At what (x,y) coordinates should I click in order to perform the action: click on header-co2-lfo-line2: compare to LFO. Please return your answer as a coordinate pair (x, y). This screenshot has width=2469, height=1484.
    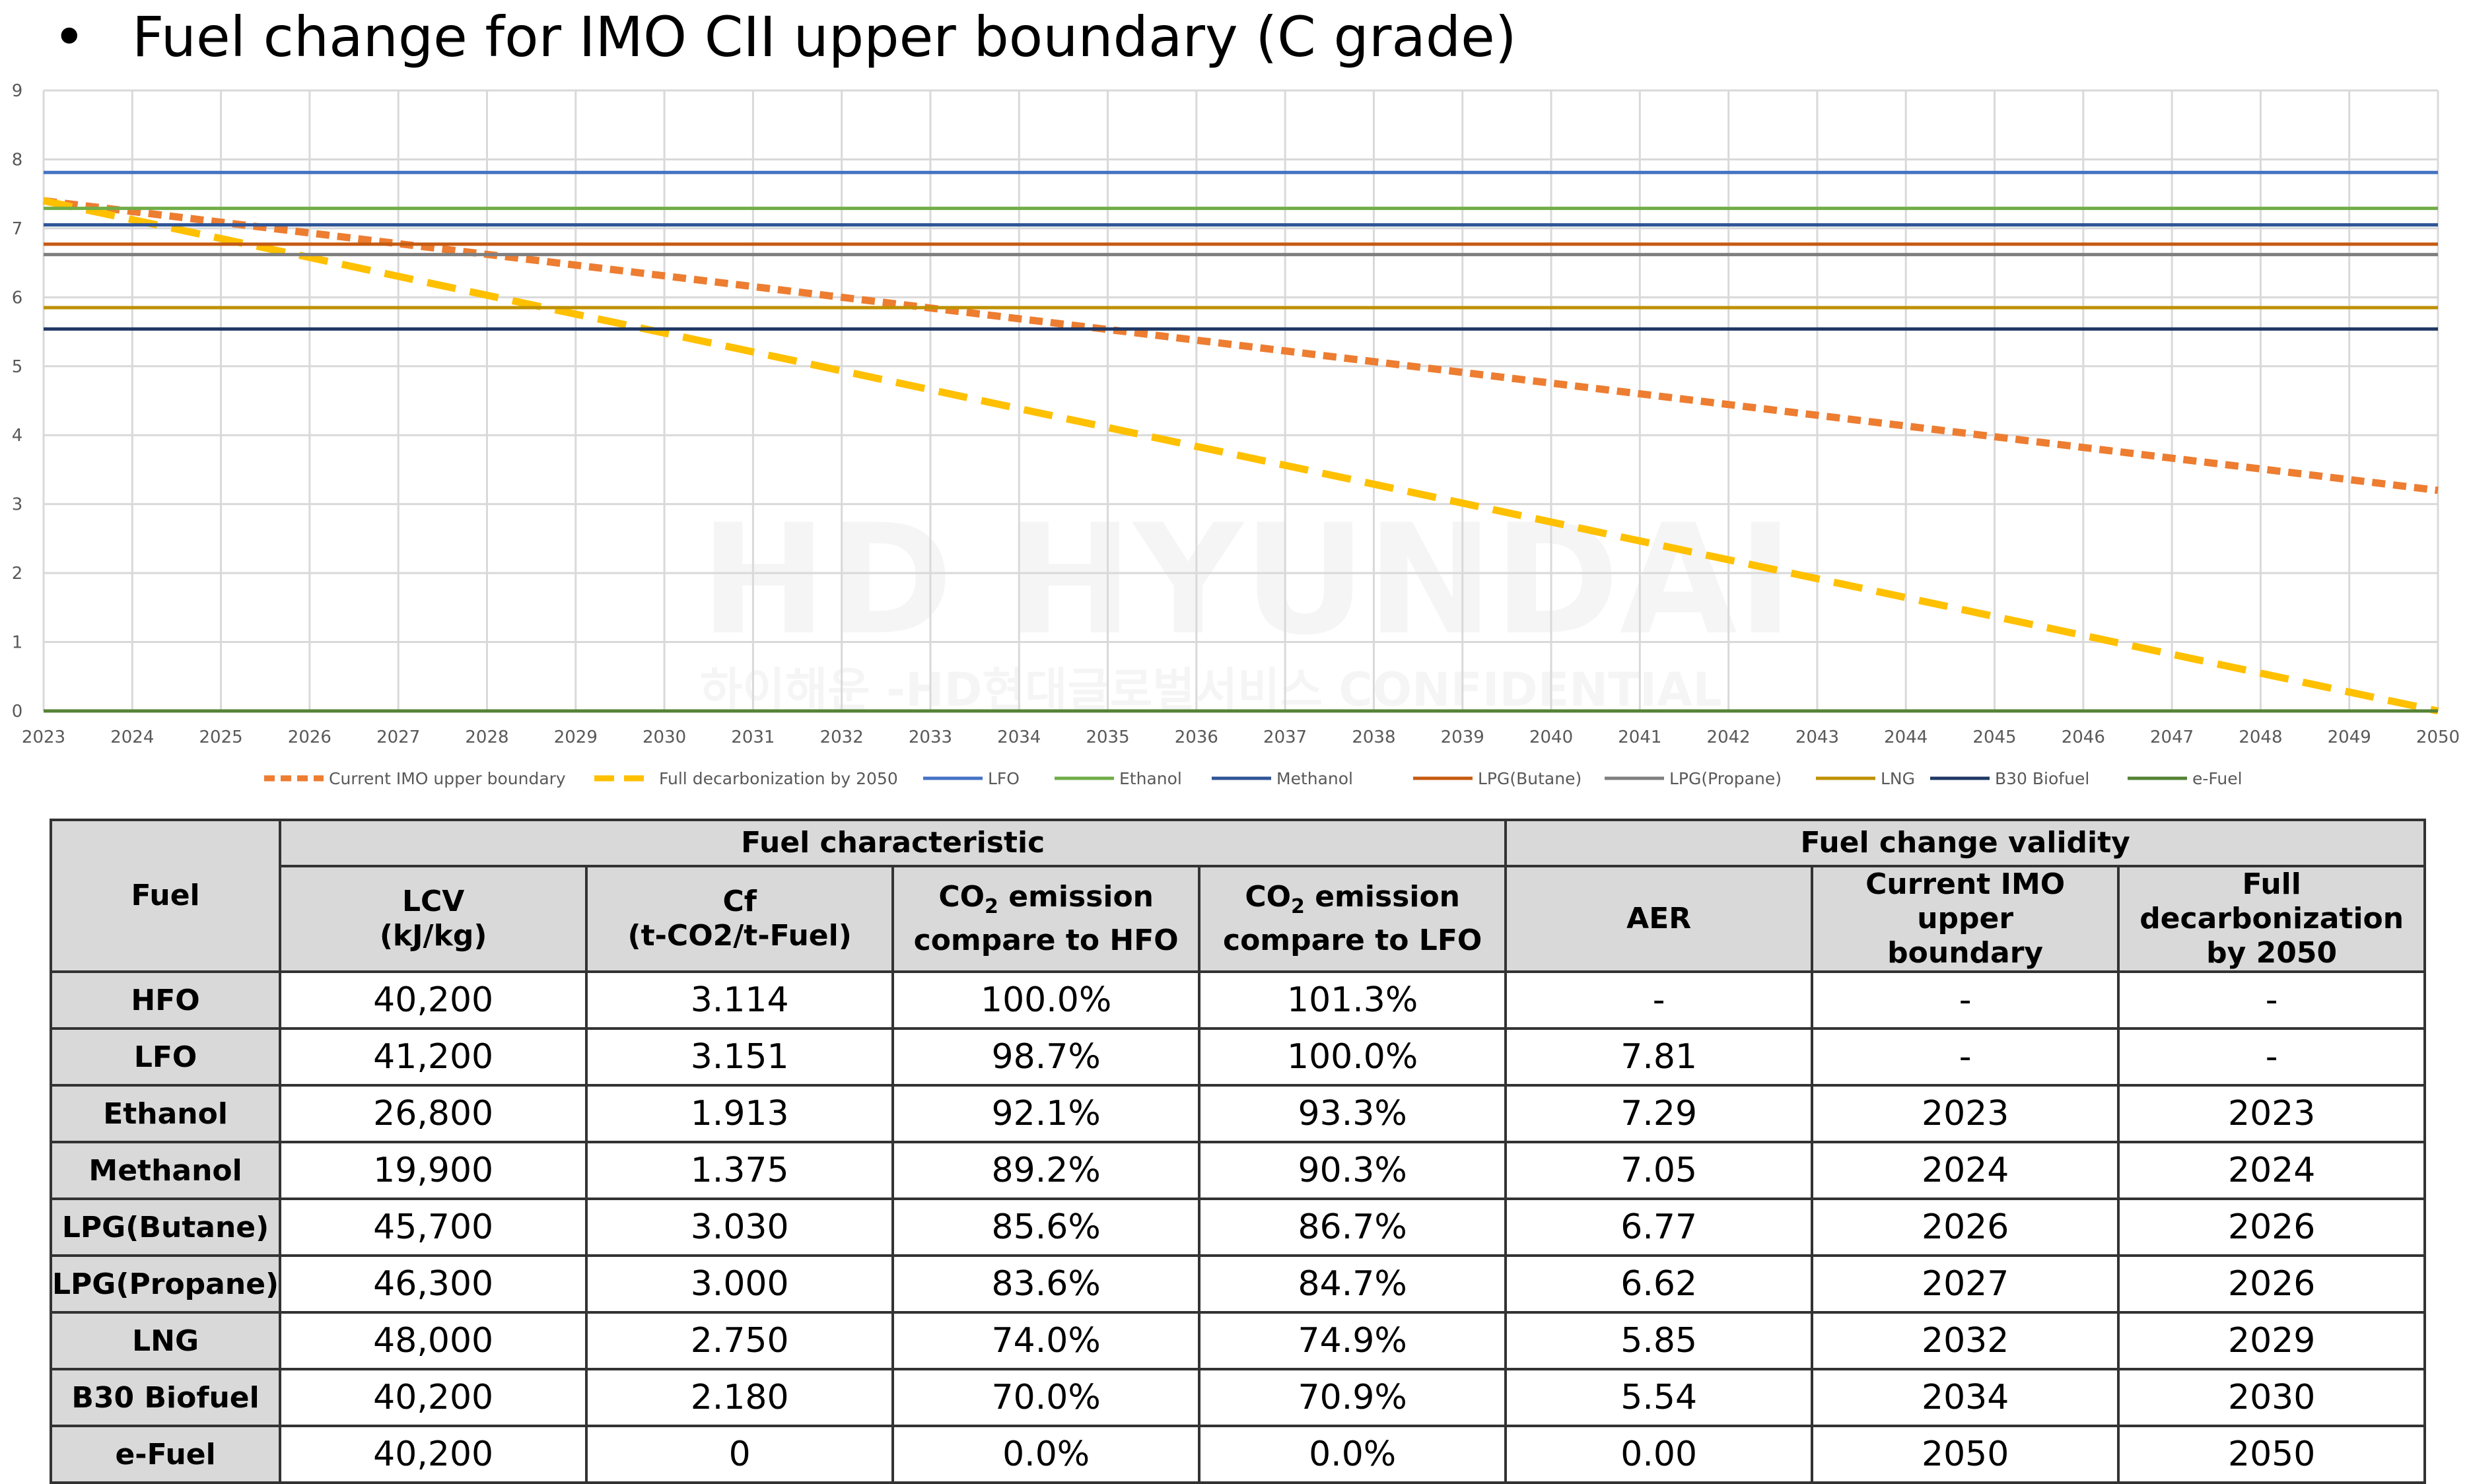
    Looking at the image, I should click on (1353, 941).